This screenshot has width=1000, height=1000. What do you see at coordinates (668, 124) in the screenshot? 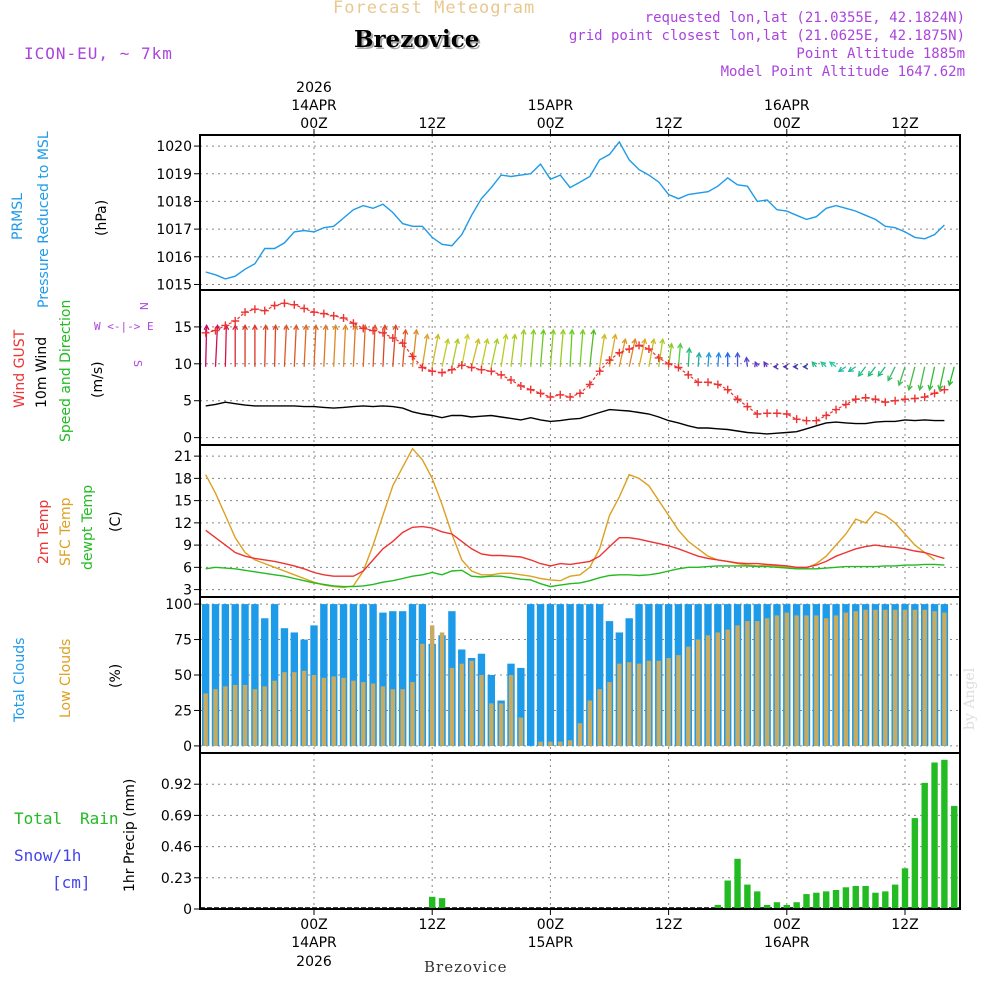
I see `top-time-label: 12Z` at bounding box center [668, 124].